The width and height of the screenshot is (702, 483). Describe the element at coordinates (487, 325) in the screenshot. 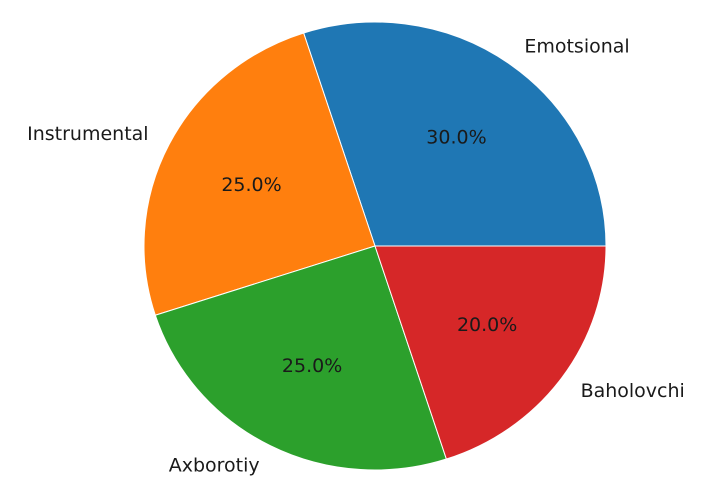

I see `pie-value-label-baholovchi: 20.0%` at that location.